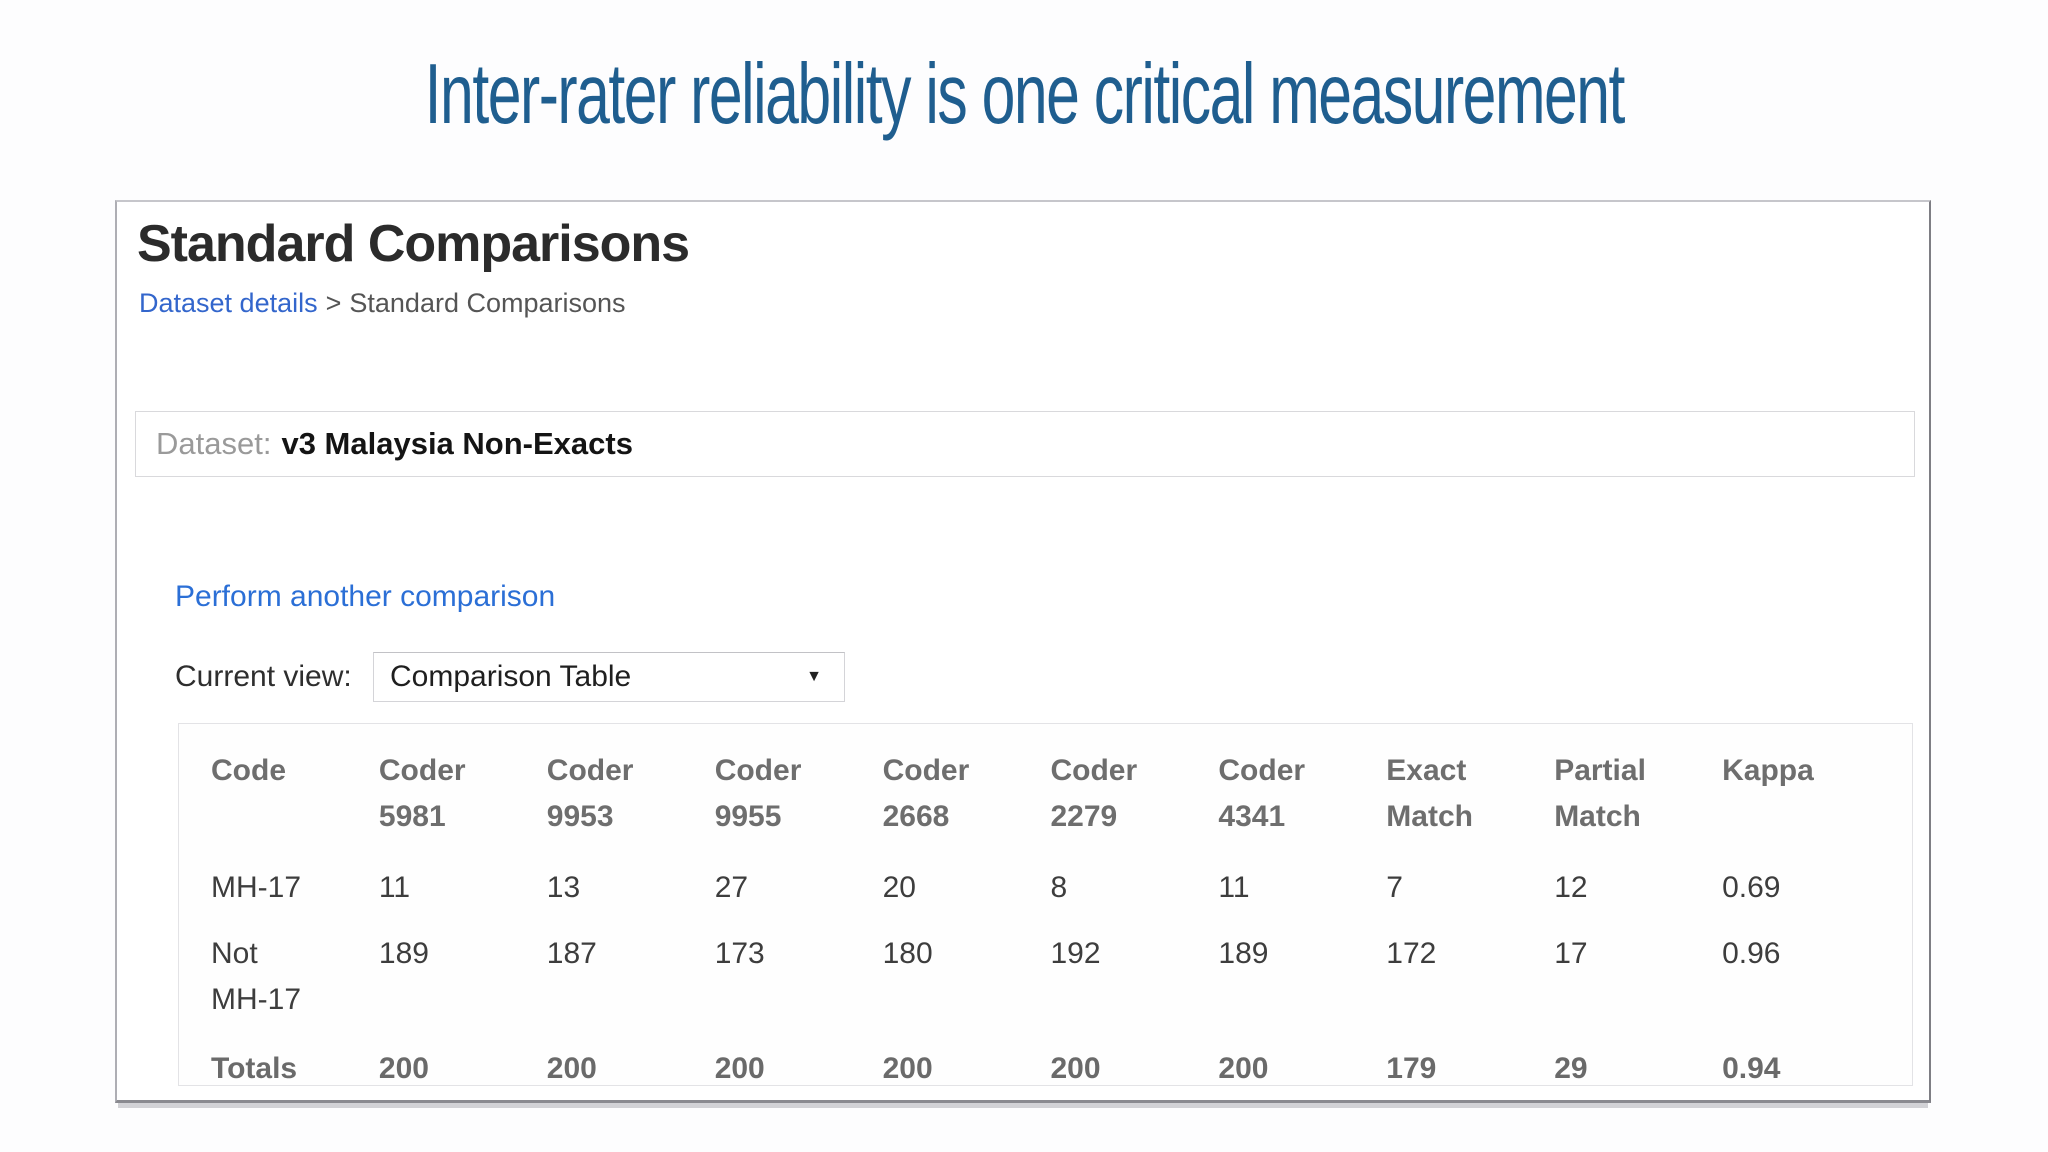  What do you see at coordinates (1411, 1068) in the screenshot?
I see `table-cell-totals: 179` at bounding box center [1411, 1068].